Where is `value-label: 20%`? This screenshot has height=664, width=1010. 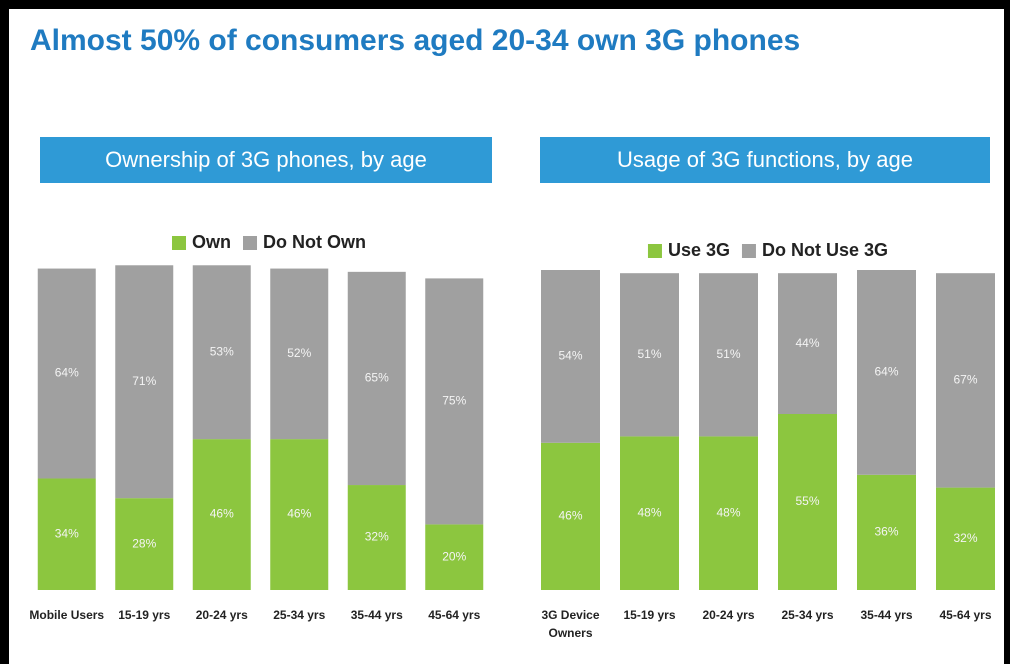 value-label: 20% is located at coordinates (454, 556).